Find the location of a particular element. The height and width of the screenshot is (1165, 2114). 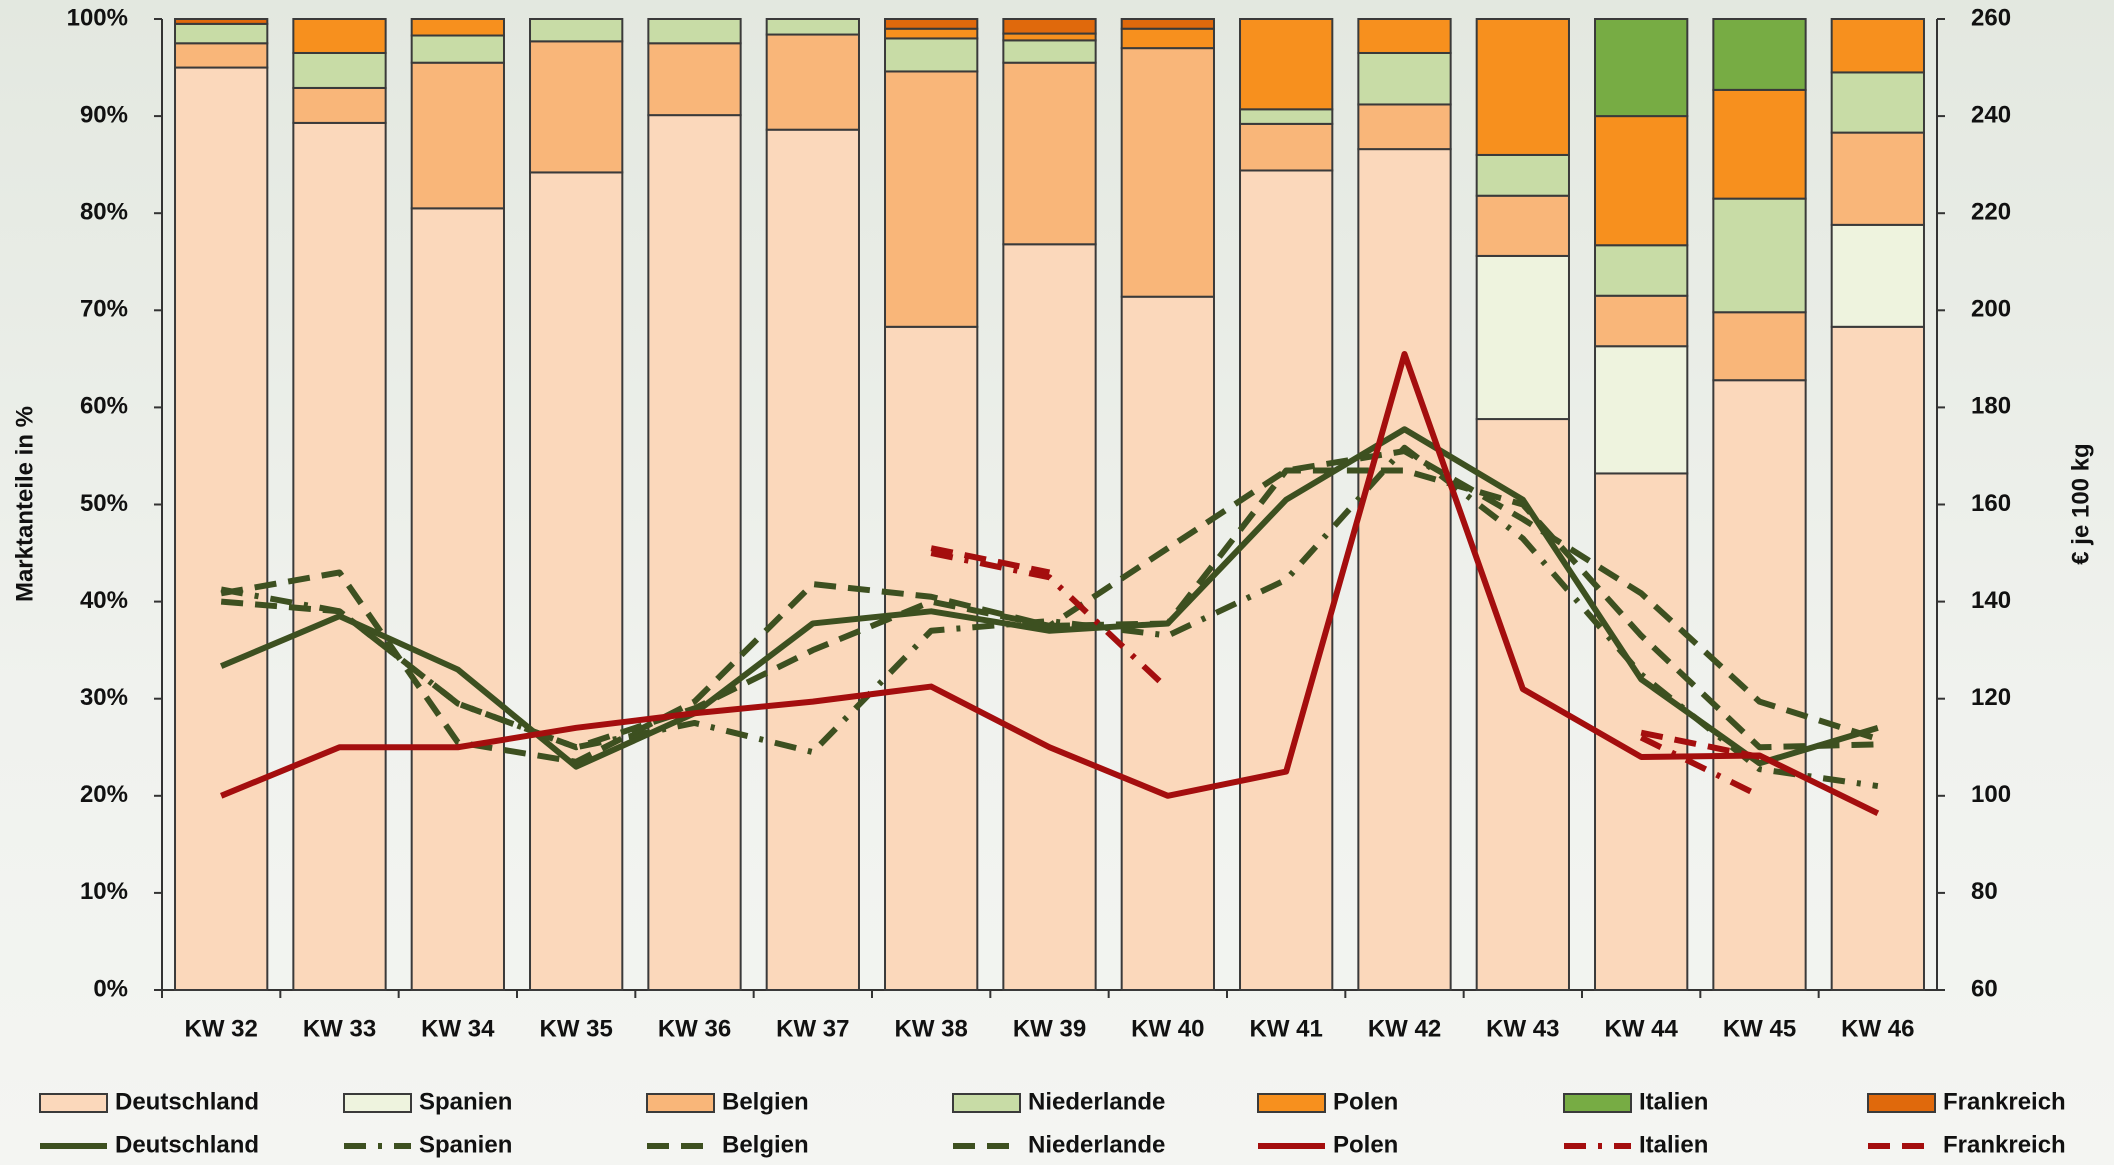

y-tick-label: 90% is located at coordinates (104, 114).